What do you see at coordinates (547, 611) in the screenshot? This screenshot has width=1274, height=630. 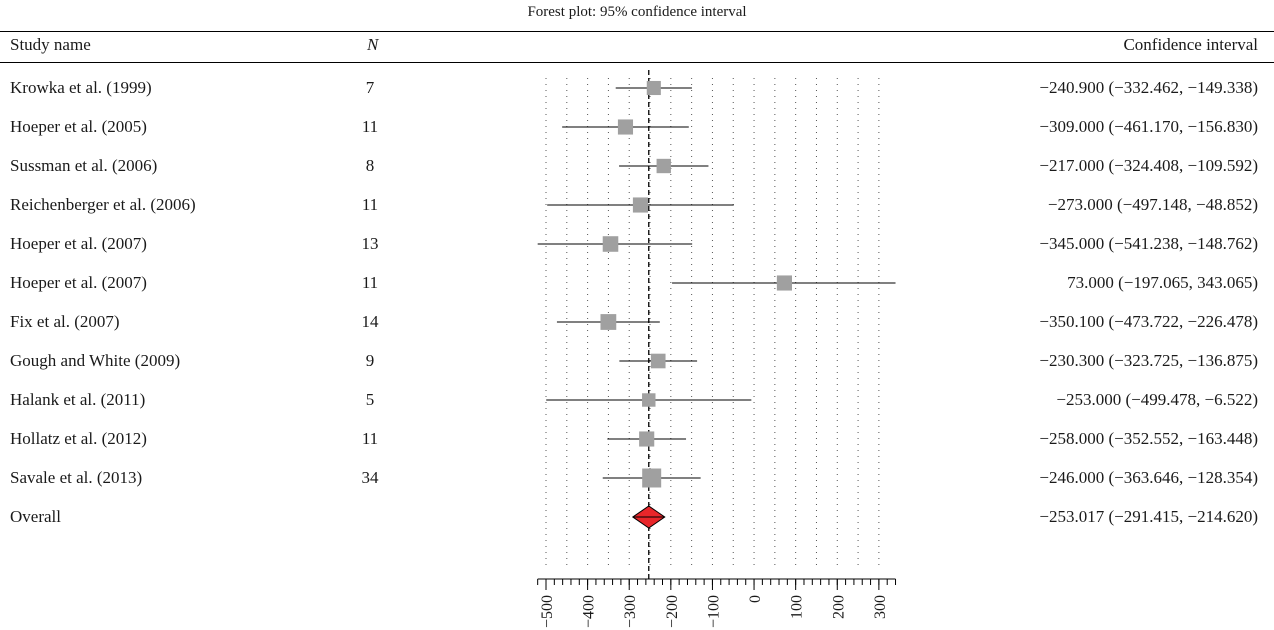 I see `x-axis-tick-label: −500` at bounding box center [547, 611].